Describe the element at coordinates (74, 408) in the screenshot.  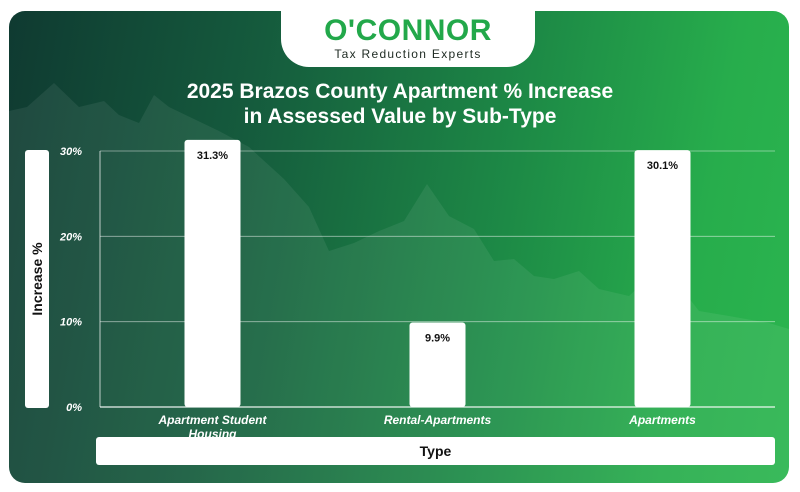
I see `y-tick-label: 0%` at that location.